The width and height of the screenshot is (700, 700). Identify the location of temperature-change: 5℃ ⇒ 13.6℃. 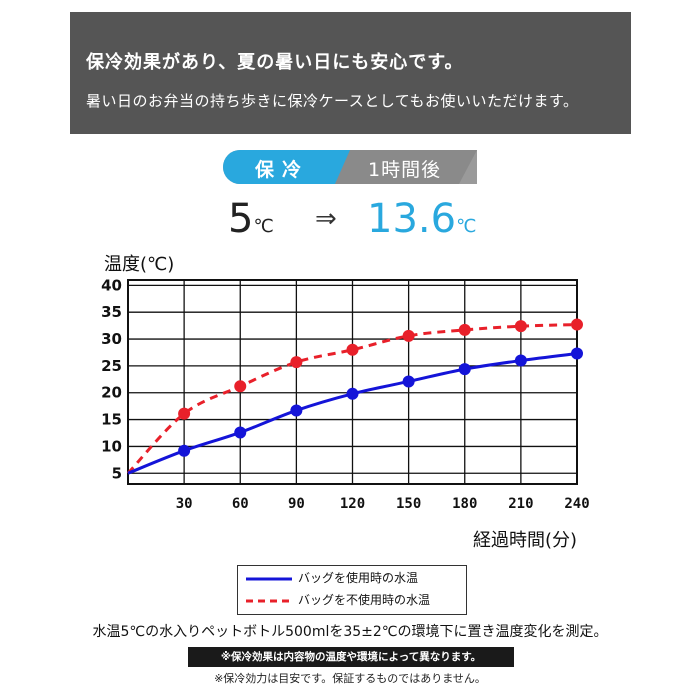
(350, 221).